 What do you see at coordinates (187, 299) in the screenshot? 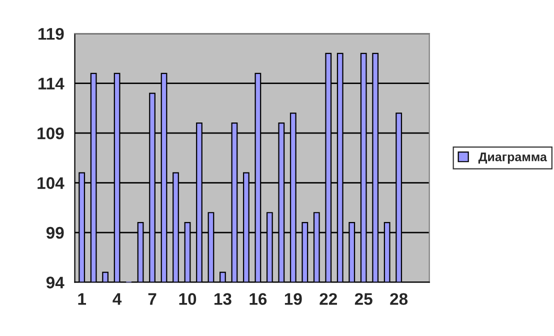
I see `x-tick-label: 10` at bounding box center [187, 299].